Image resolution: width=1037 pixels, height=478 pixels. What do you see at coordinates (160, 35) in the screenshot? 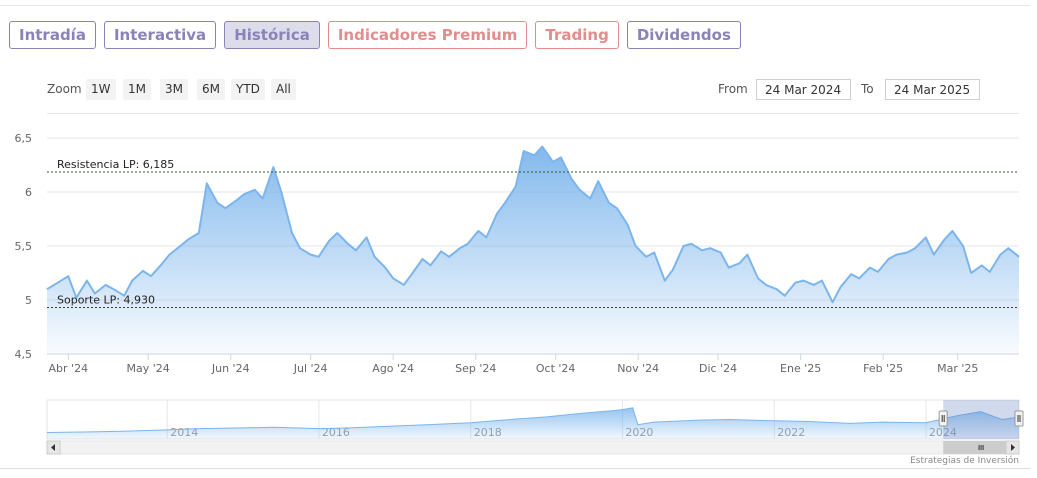
I see `tab-interactiva: Interactiva` at bounding box center [160, 35].